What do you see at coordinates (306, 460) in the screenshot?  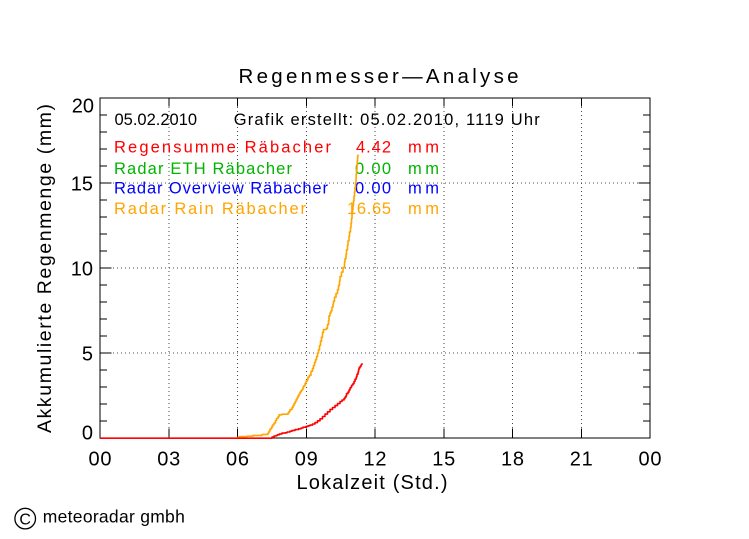 I see `svg-text: 09` at bounding box center [306, 460].